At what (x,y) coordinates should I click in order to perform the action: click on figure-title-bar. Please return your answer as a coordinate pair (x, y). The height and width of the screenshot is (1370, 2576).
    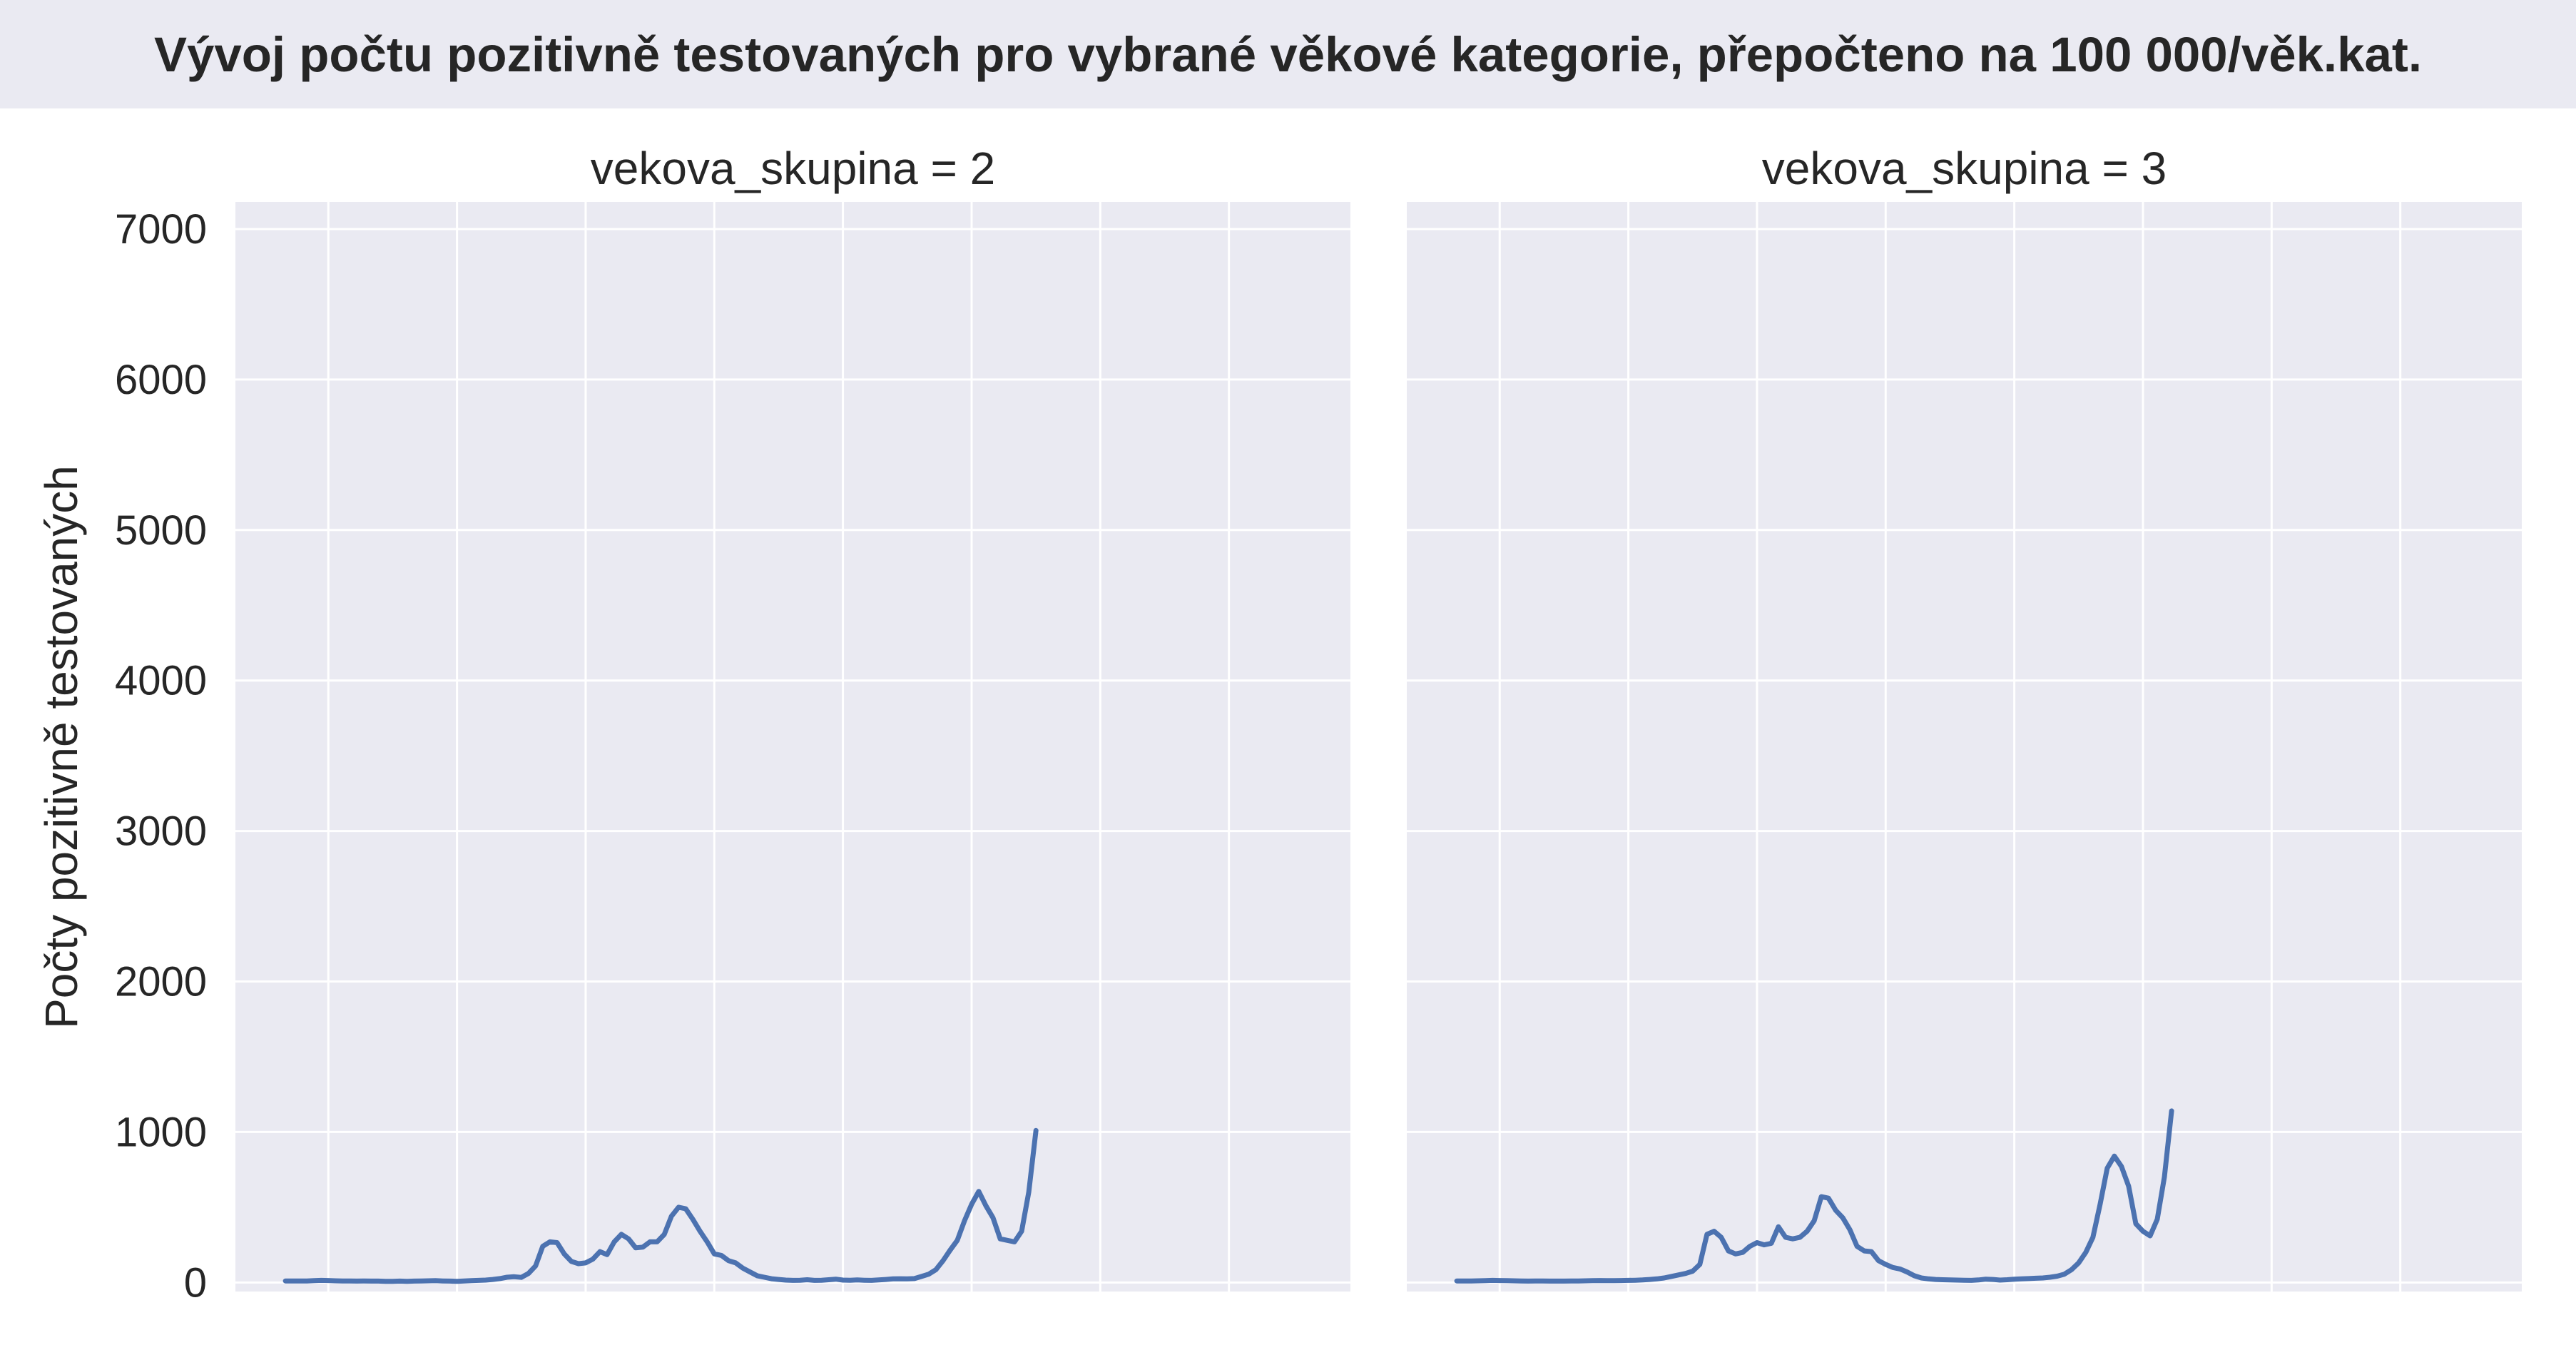
    Looking at the image, I should click on (1288, 54).